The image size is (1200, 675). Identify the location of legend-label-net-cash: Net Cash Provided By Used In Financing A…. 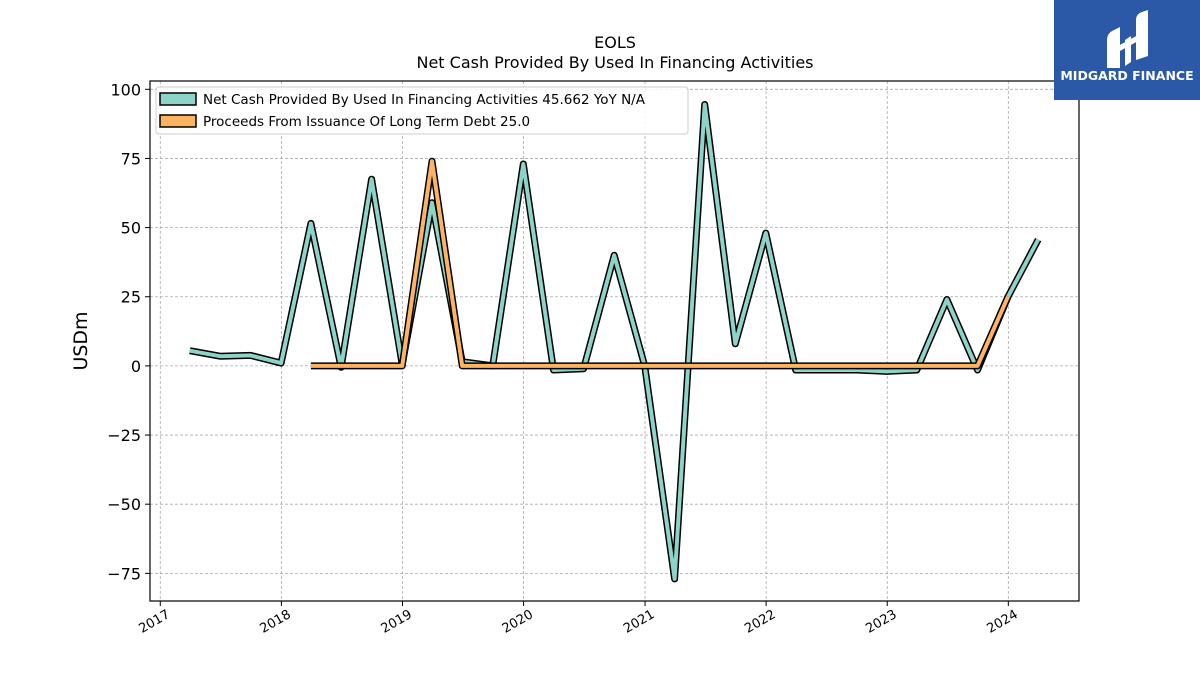
(424, 100).